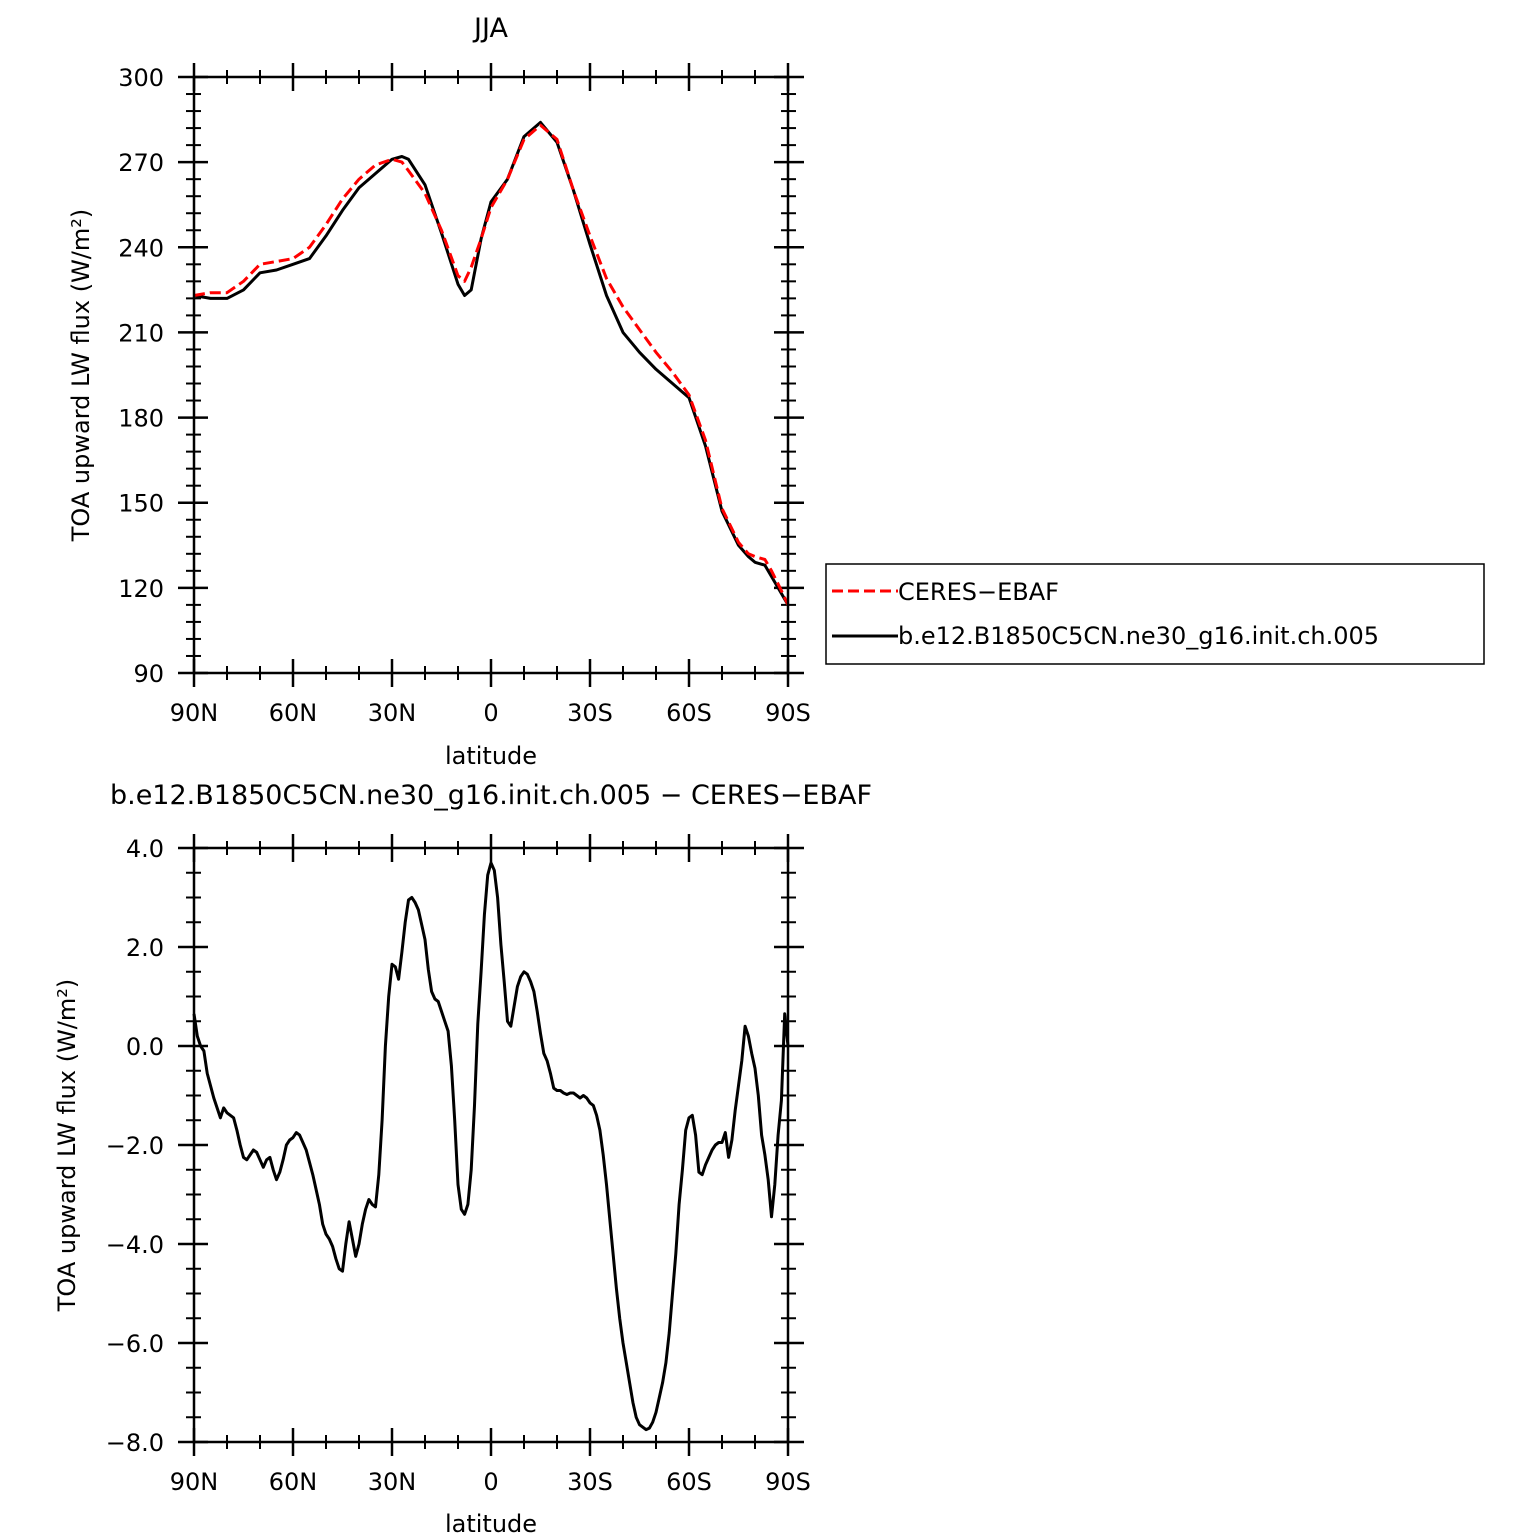  I want to click on y-tick-label: 90, so click(148, 674).